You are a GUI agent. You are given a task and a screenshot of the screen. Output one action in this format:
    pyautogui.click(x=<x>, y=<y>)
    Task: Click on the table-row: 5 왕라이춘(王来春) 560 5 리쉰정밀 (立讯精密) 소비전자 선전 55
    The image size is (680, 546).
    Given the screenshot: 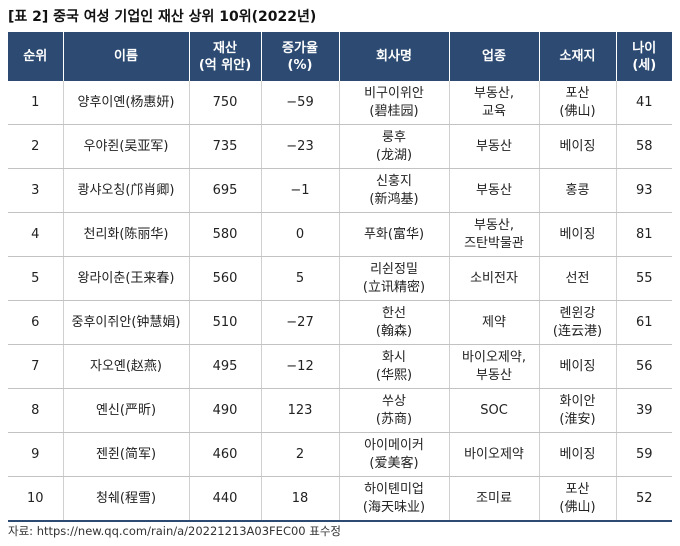 What is the action you would take?
    pyautogui.click(x=340, y=278)
    